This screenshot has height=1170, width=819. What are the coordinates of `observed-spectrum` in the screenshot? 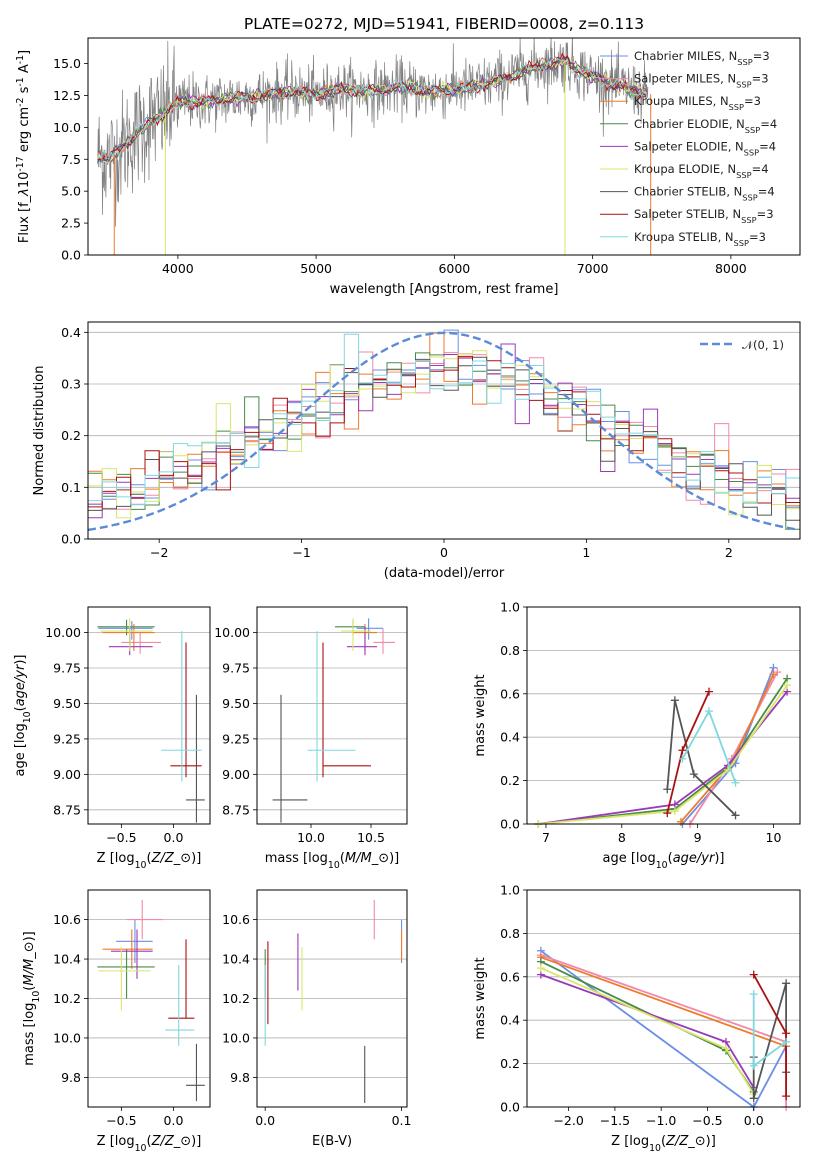 It's located at (373, 132).